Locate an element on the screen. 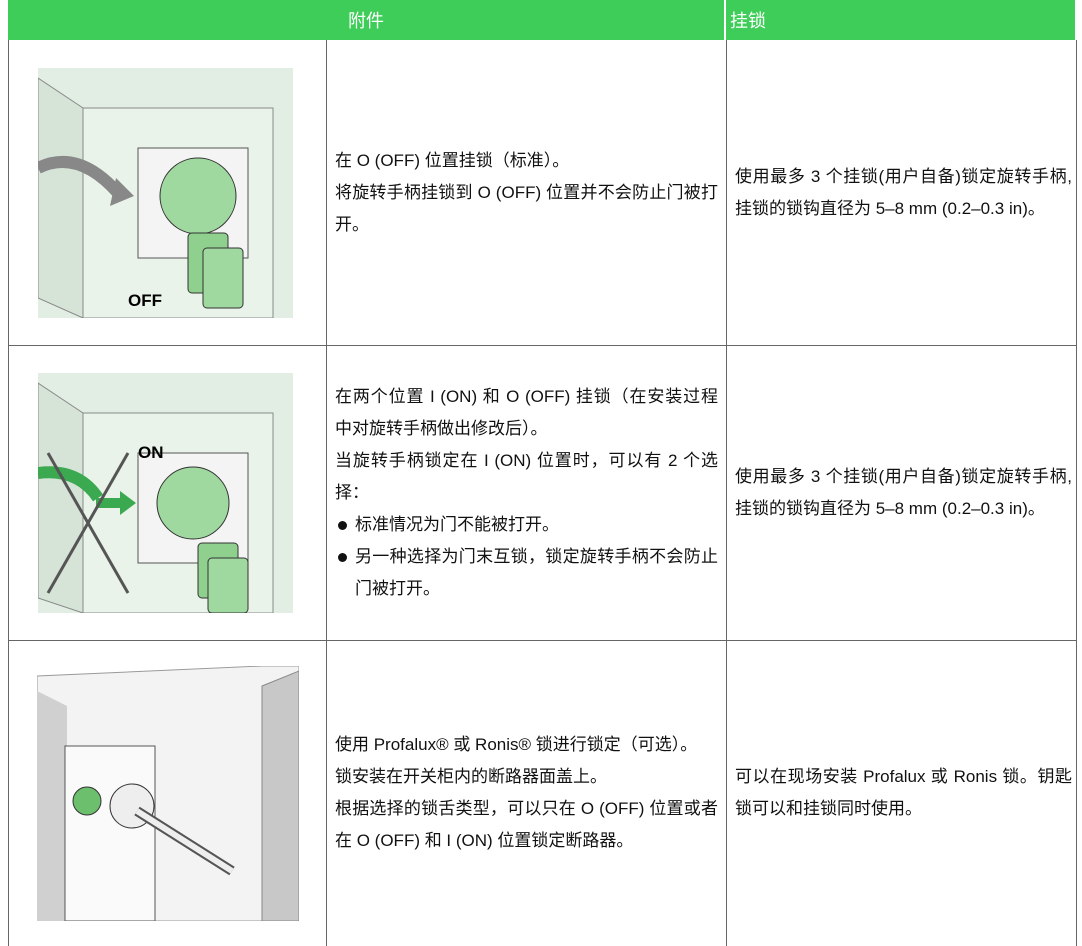 Image resolution: width=1082 pixels, height=946 pixels. bullet-item: 标准情况为门不能被打开。 is located at coordinates (526, 525).